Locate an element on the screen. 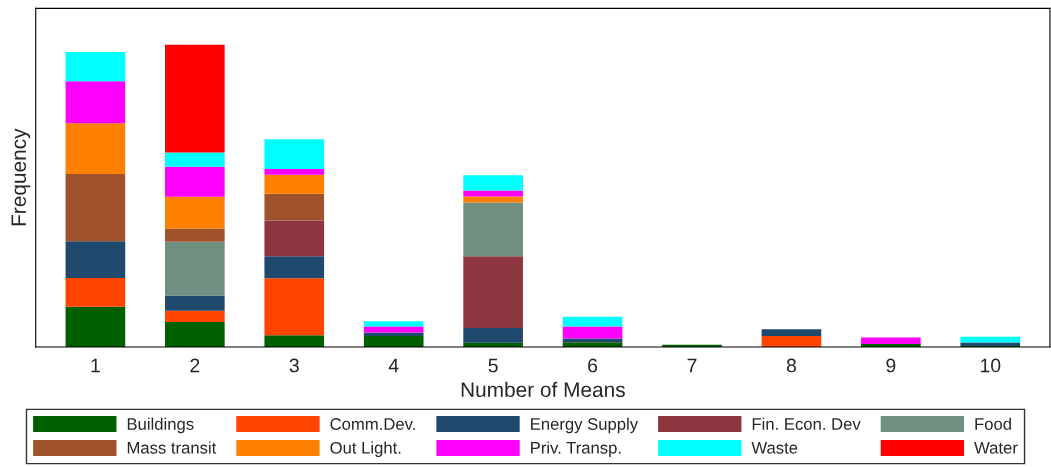  legend-label: Comm.Dev. is located at coordinates (372, 424).